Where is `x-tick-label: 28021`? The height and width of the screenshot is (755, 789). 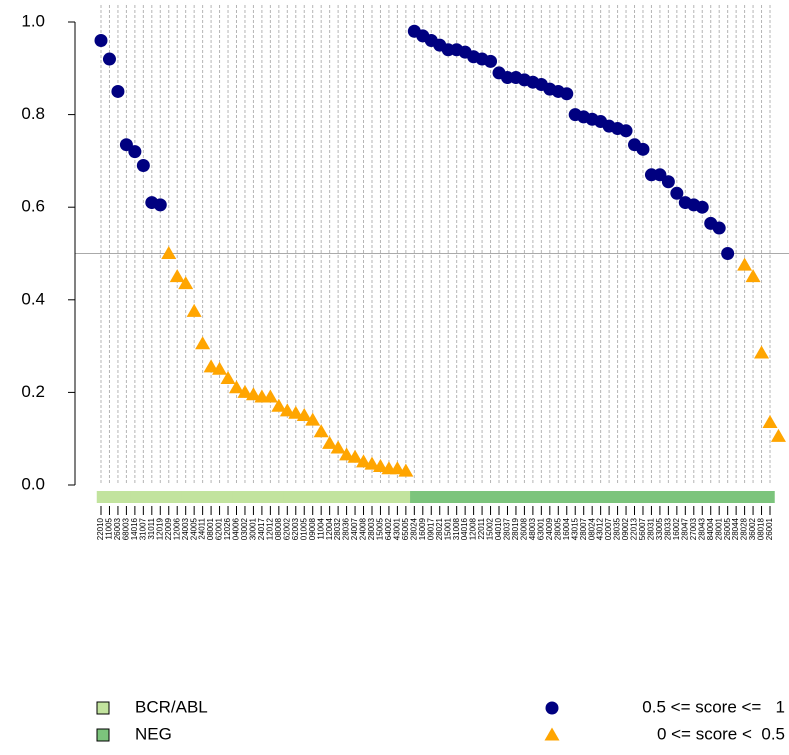 x-tick-label: 28021 is located at coordinates (439, 528).